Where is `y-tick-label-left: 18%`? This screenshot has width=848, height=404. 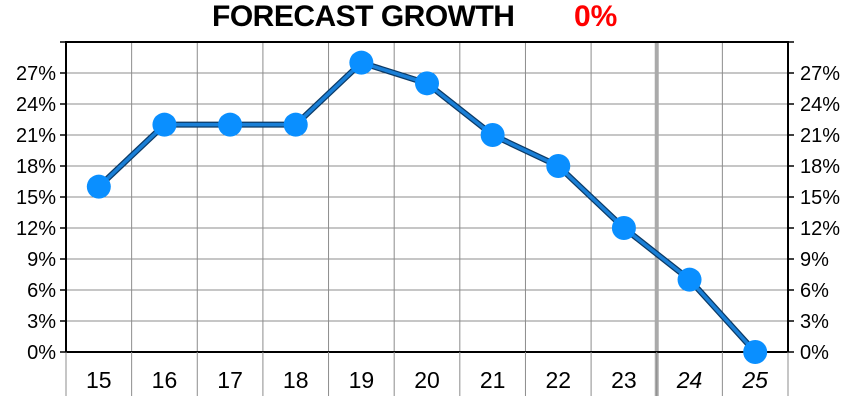
y-tick-label-left: 18% is located at coordinates (36, 167).